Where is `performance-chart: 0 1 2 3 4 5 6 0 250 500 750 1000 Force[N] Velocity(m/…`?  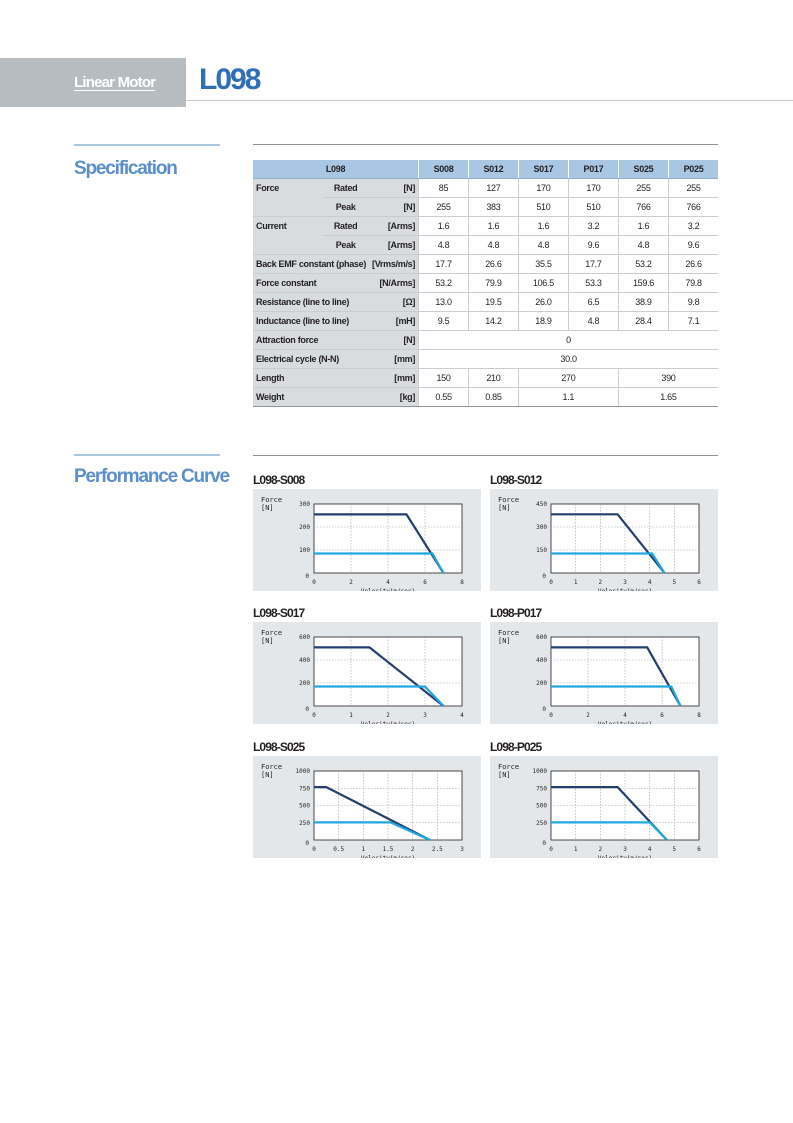
performance-chart: 0 1 2 3 4 5 6 0 250 500 750 1000 Force[N] Velocity(m/… is located at coordinates (599, 812).